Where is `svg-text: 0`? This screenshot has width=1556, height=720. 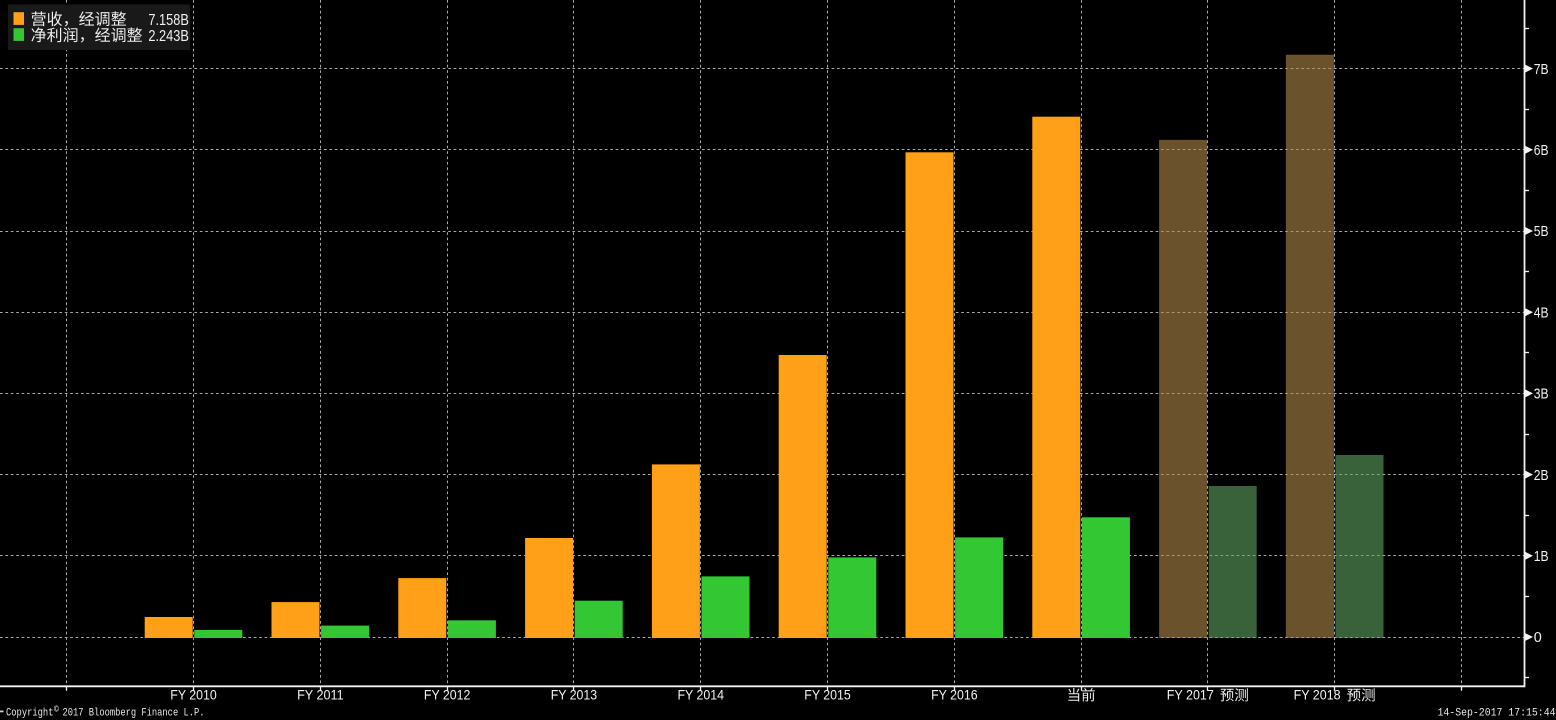 svg-text: 0 is located at coordinates (1538, 638).